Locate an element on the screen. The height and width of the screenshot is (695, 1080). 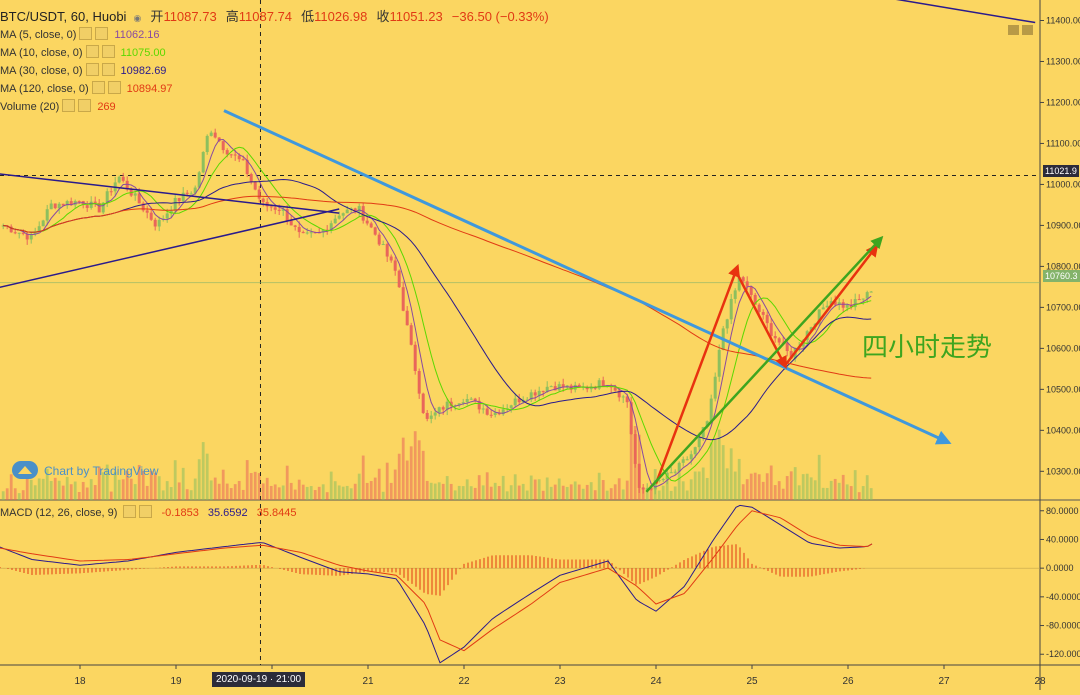
price-tick-label: 10600.00 is located at coordinates (1063, 348).